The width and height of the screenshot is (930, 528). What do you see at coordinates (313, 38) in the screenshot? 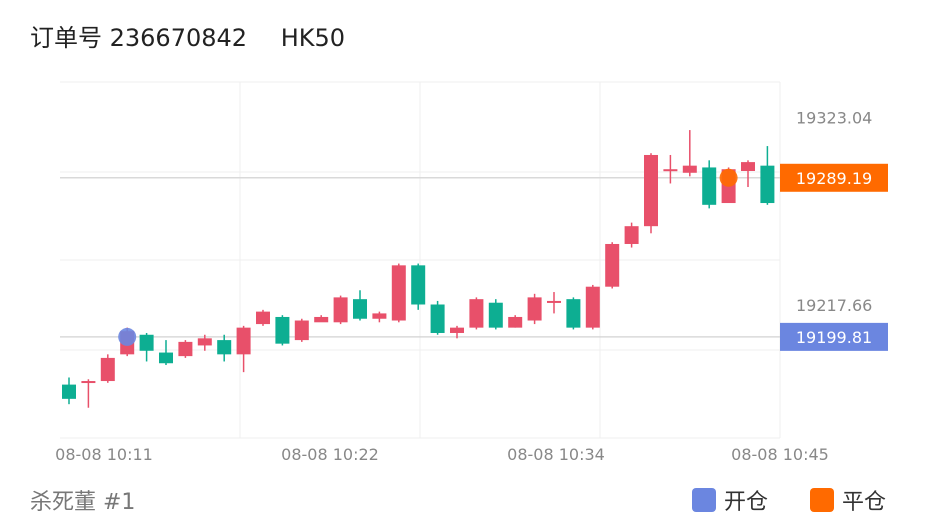
I see `symbol-label: HK50` at bounding box center [313, 38].